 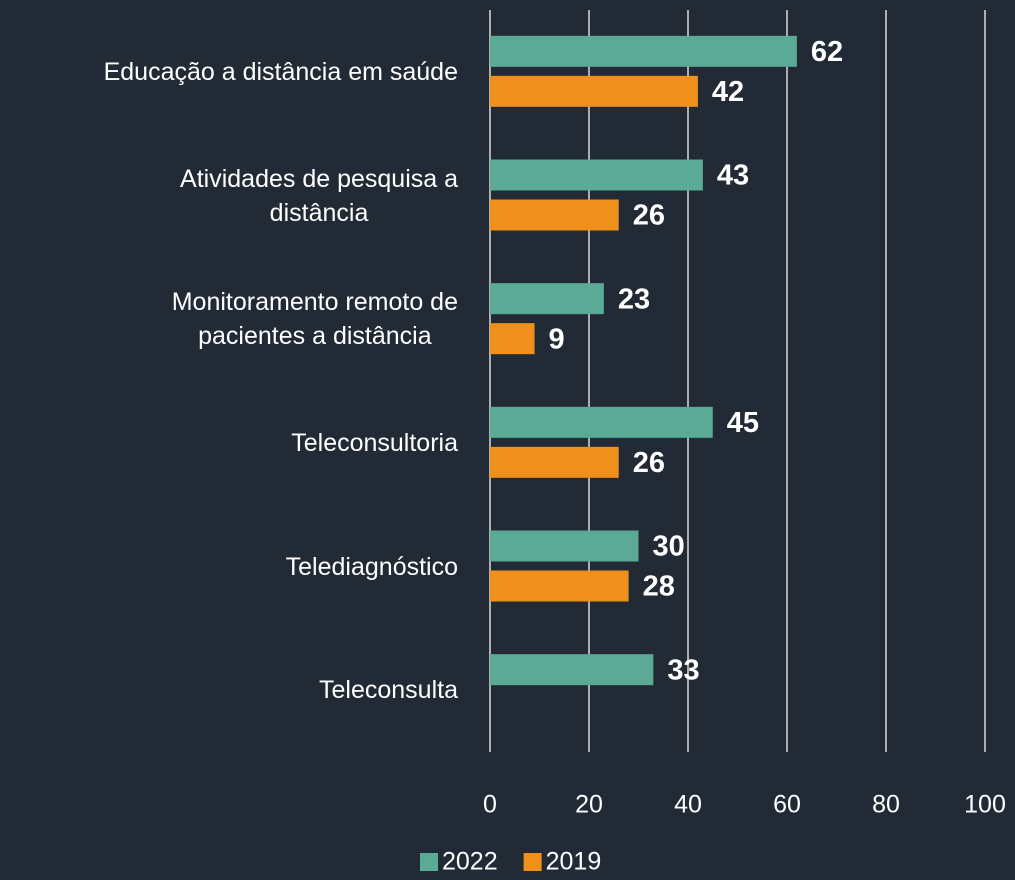 I want to click on category-label: Telediagnóstico, so click(x=372, y=567).